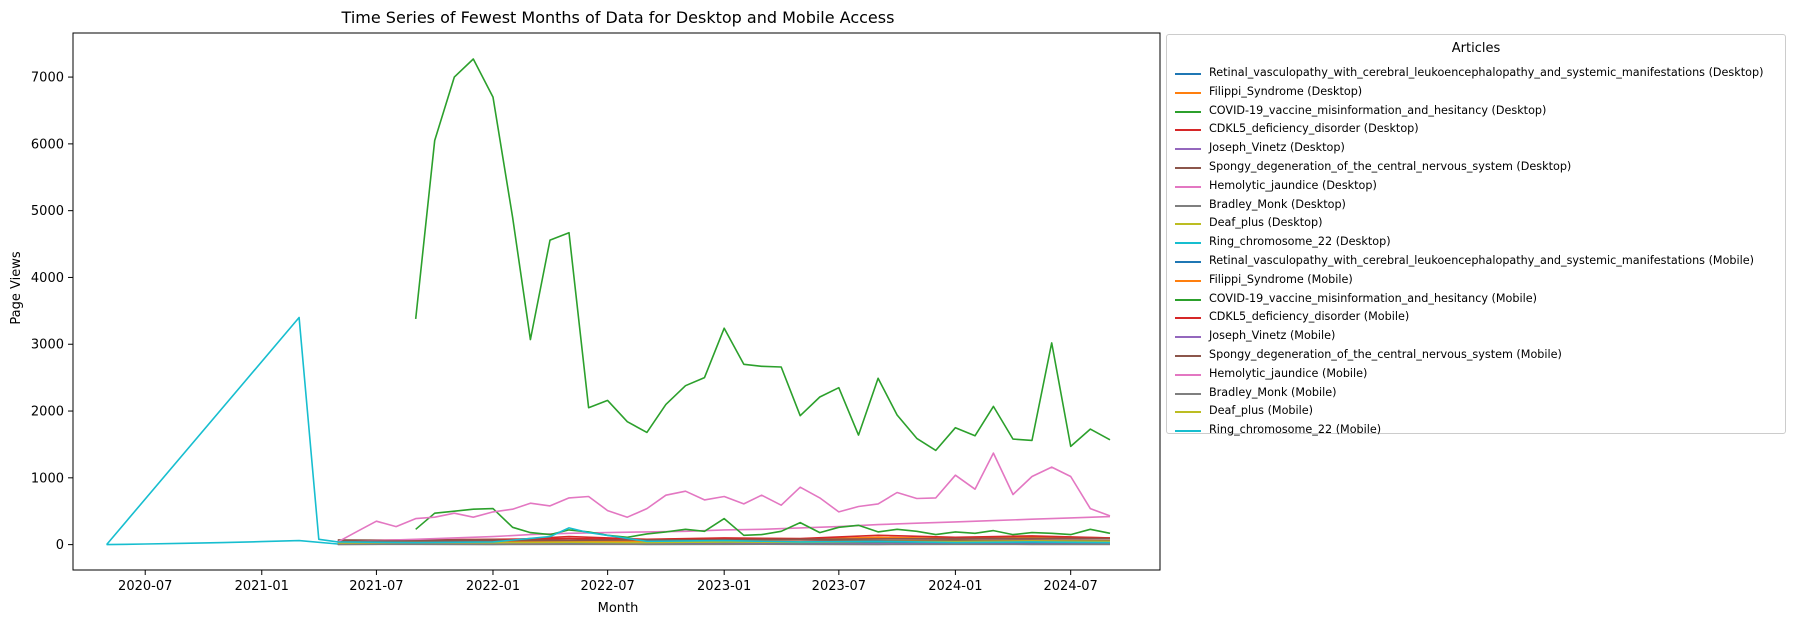 The width and height of the screenshot is (1794, 628). I want to click on y-tick-label-0: 0, so click(60, 545).